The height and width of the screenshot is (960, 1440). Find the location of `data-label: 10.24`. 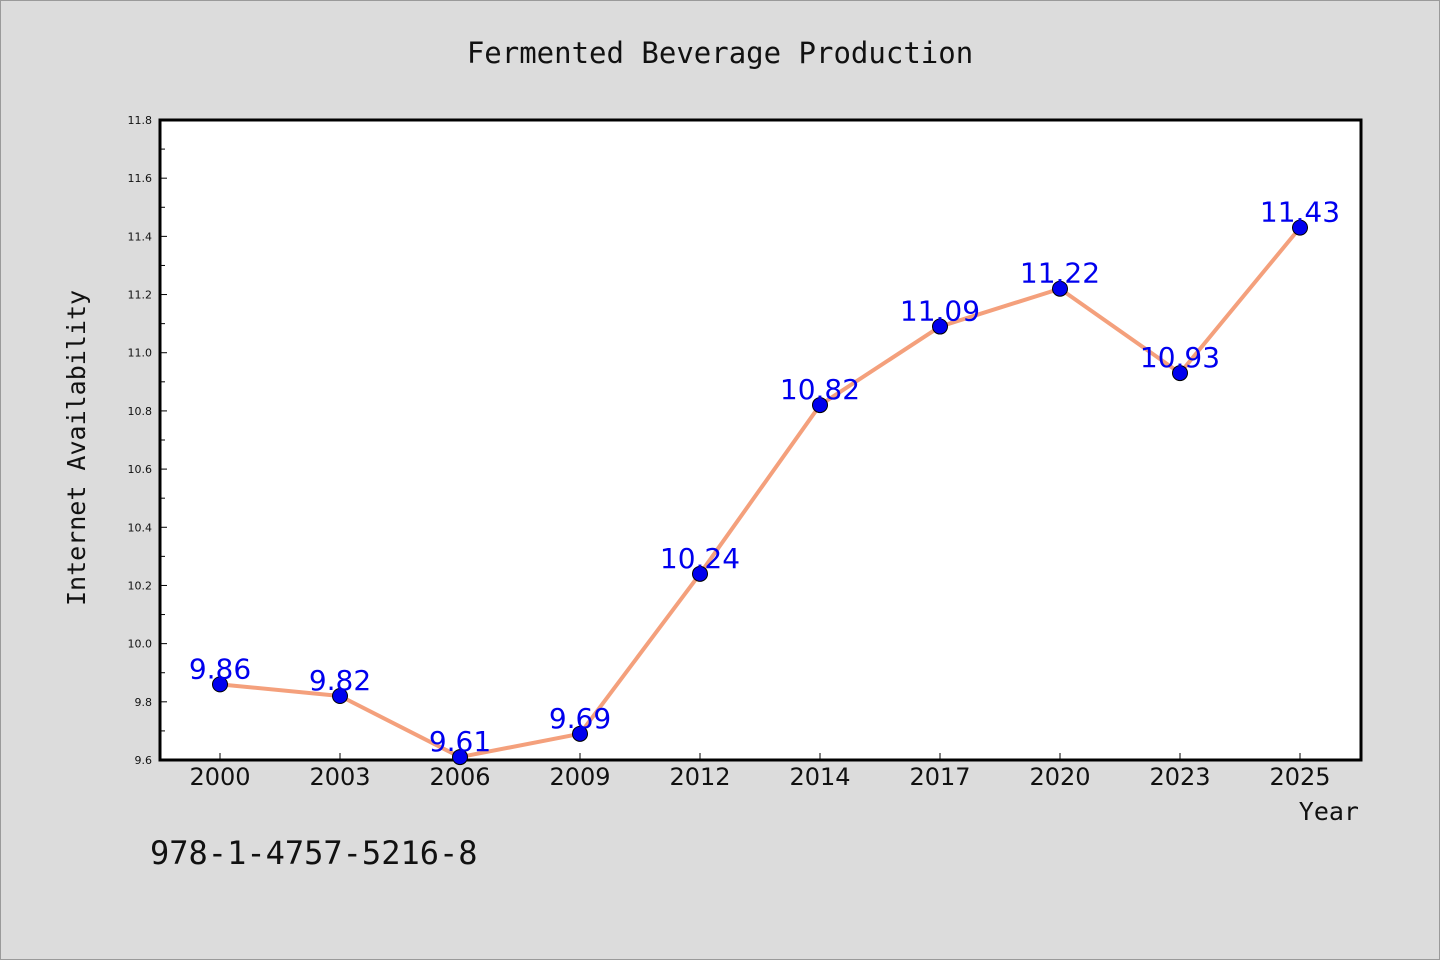

data-label: 10.24 is located at coordinates (700, 558).